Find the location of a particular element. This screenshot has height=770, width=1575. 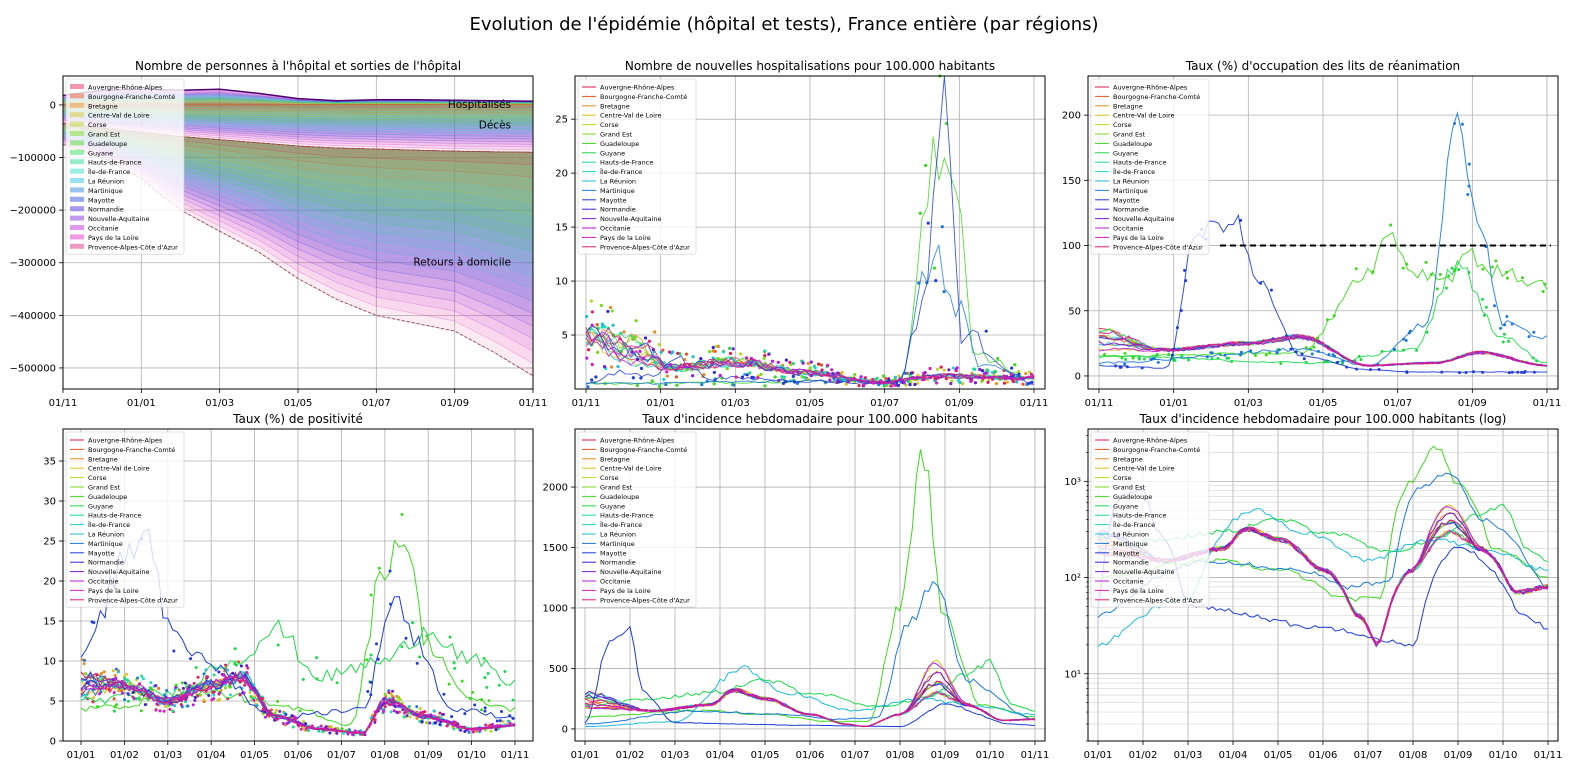

legend-label: Grand Est is located at coordinates (616, 488).